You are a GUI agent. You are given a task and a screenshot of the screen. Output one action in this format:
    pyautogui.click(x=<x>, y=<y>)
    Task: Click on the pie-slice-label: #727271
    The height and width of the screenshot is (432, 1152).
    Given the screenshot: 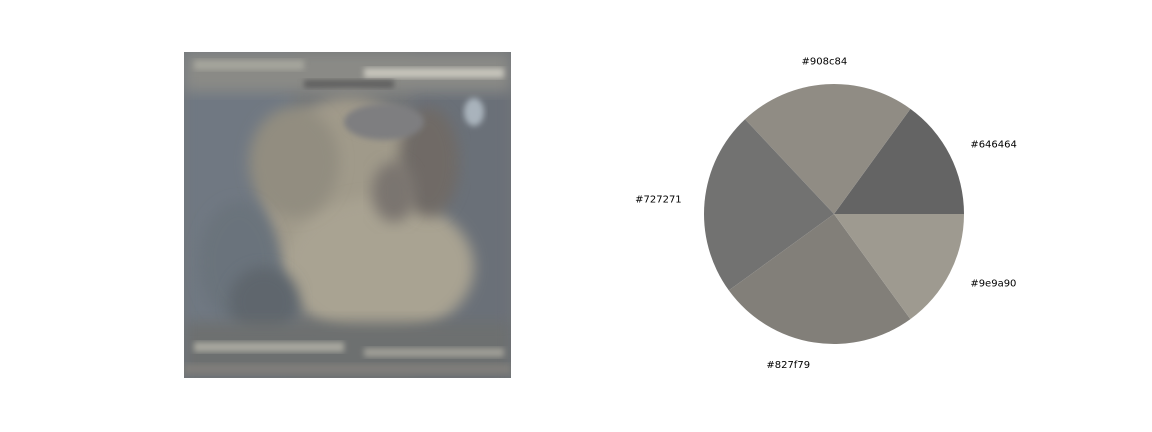 What is the action you would take?
    pyautogui.click(x=658, y=200)
    